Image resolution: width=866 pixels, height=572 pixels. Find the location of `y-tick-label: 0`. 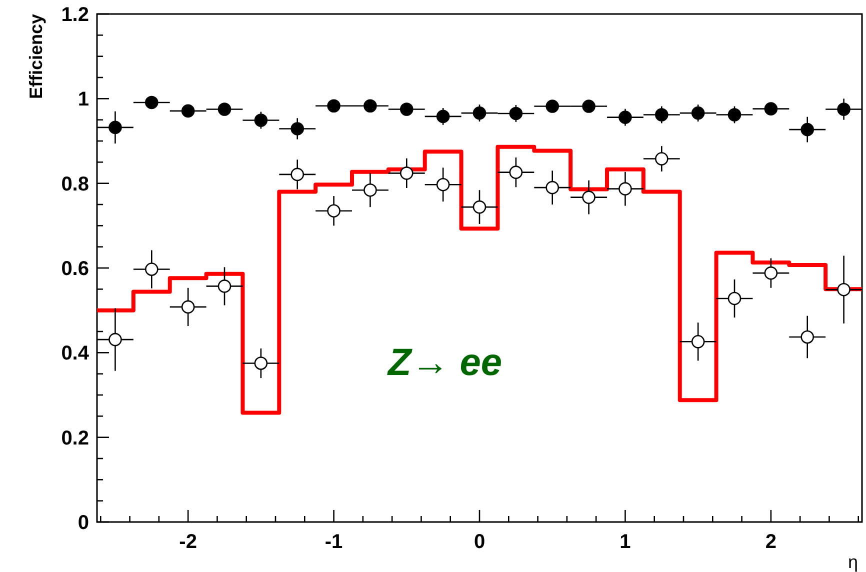

y-tick-label: 0 is located at coordinates (83, 523).